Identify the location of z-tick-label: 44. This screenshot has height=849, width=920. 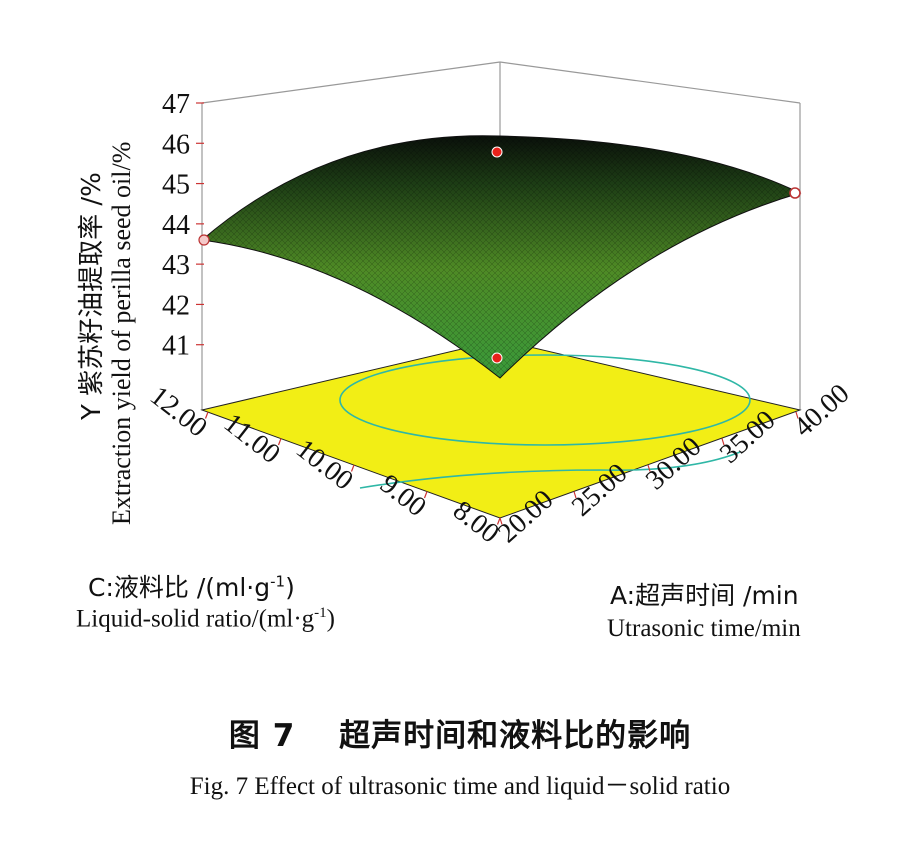
(176, 225).